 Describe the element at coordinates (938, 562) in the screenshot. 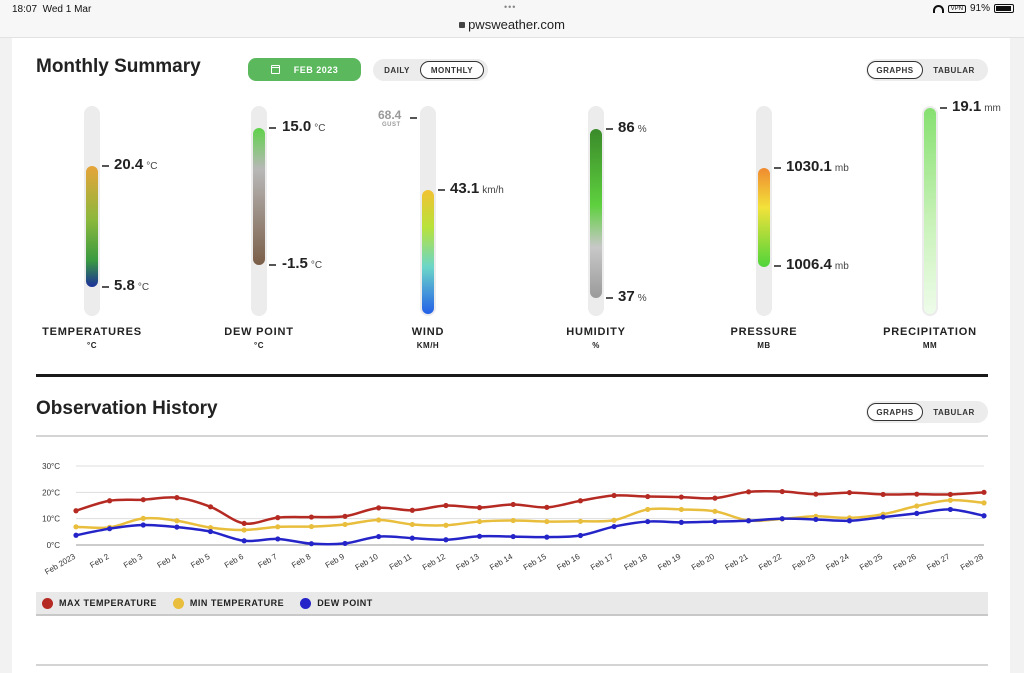

I see `x-tick-label: Feb 27` at that location.